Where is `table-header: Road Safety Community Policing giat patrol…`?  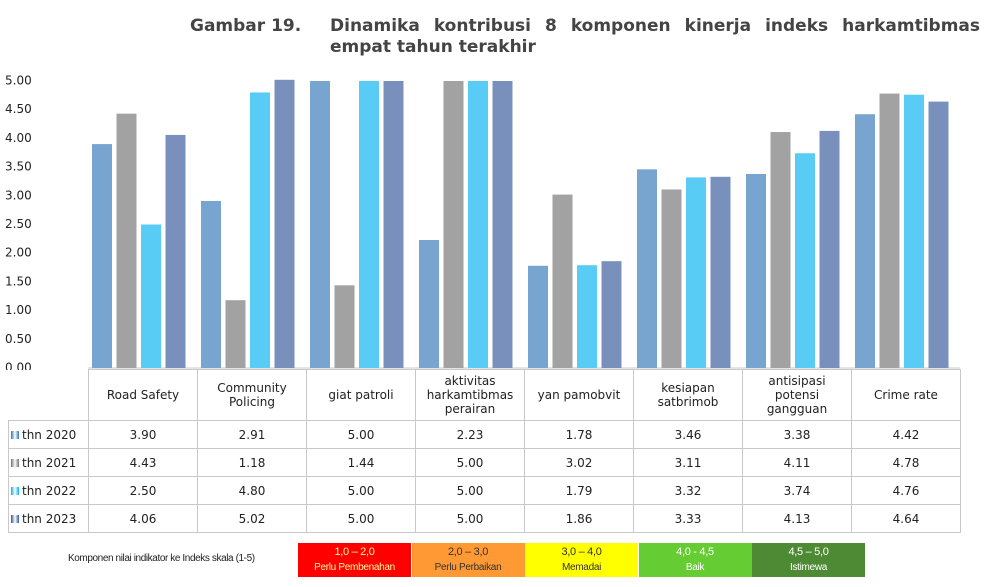 table-header: Road Safety Community Policing giat patrol… is located at coordinates (484, 395).